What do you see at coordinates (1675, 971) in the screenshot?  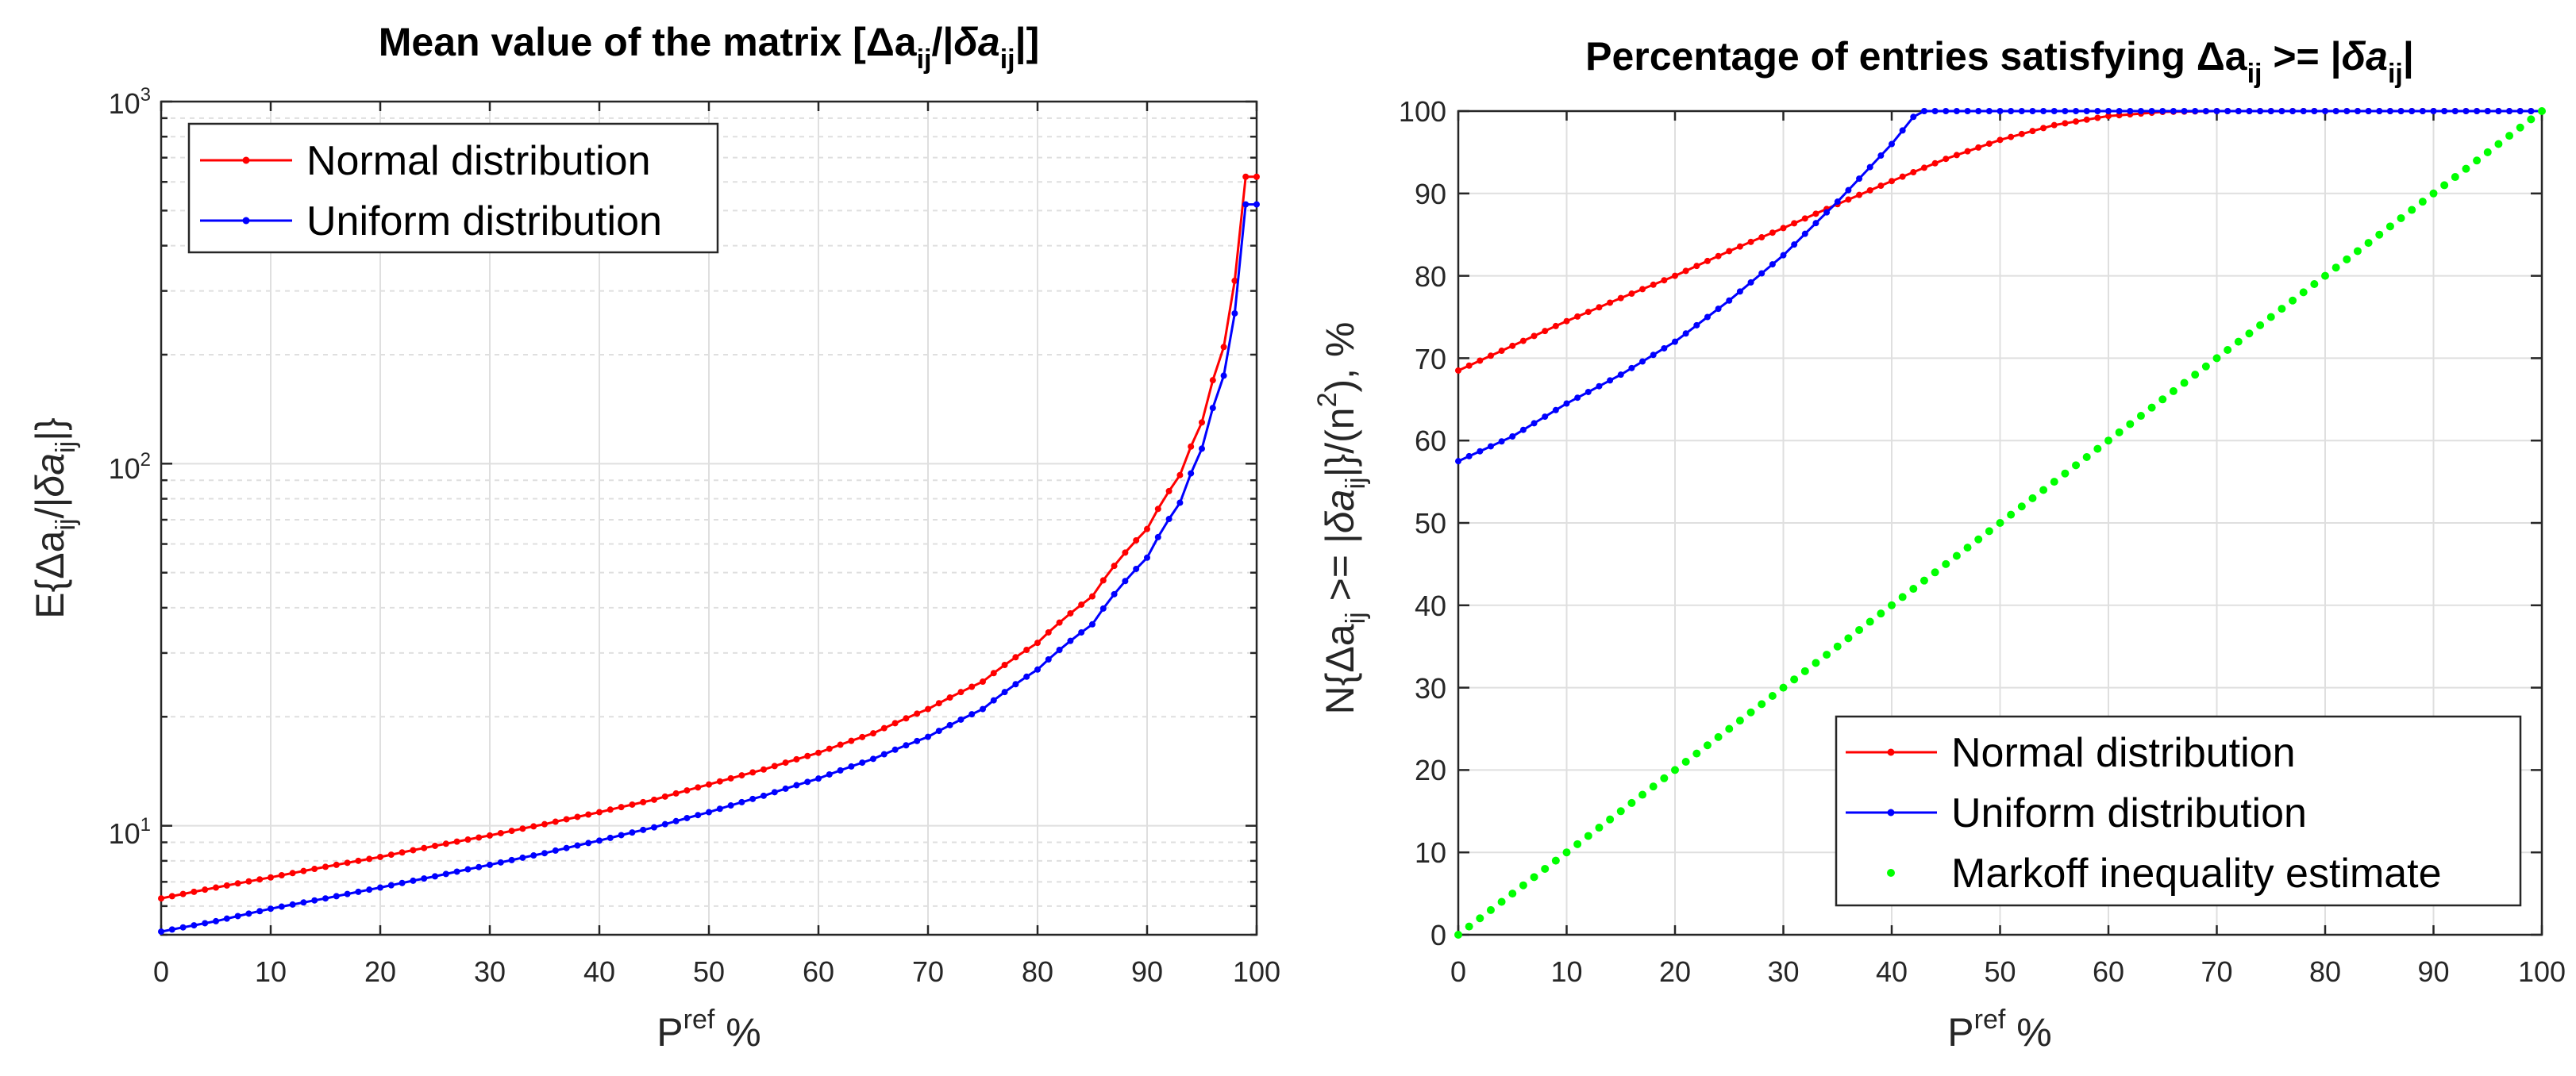 I see `right-x-tick-label: 20` at bounding box center [1675, 971].